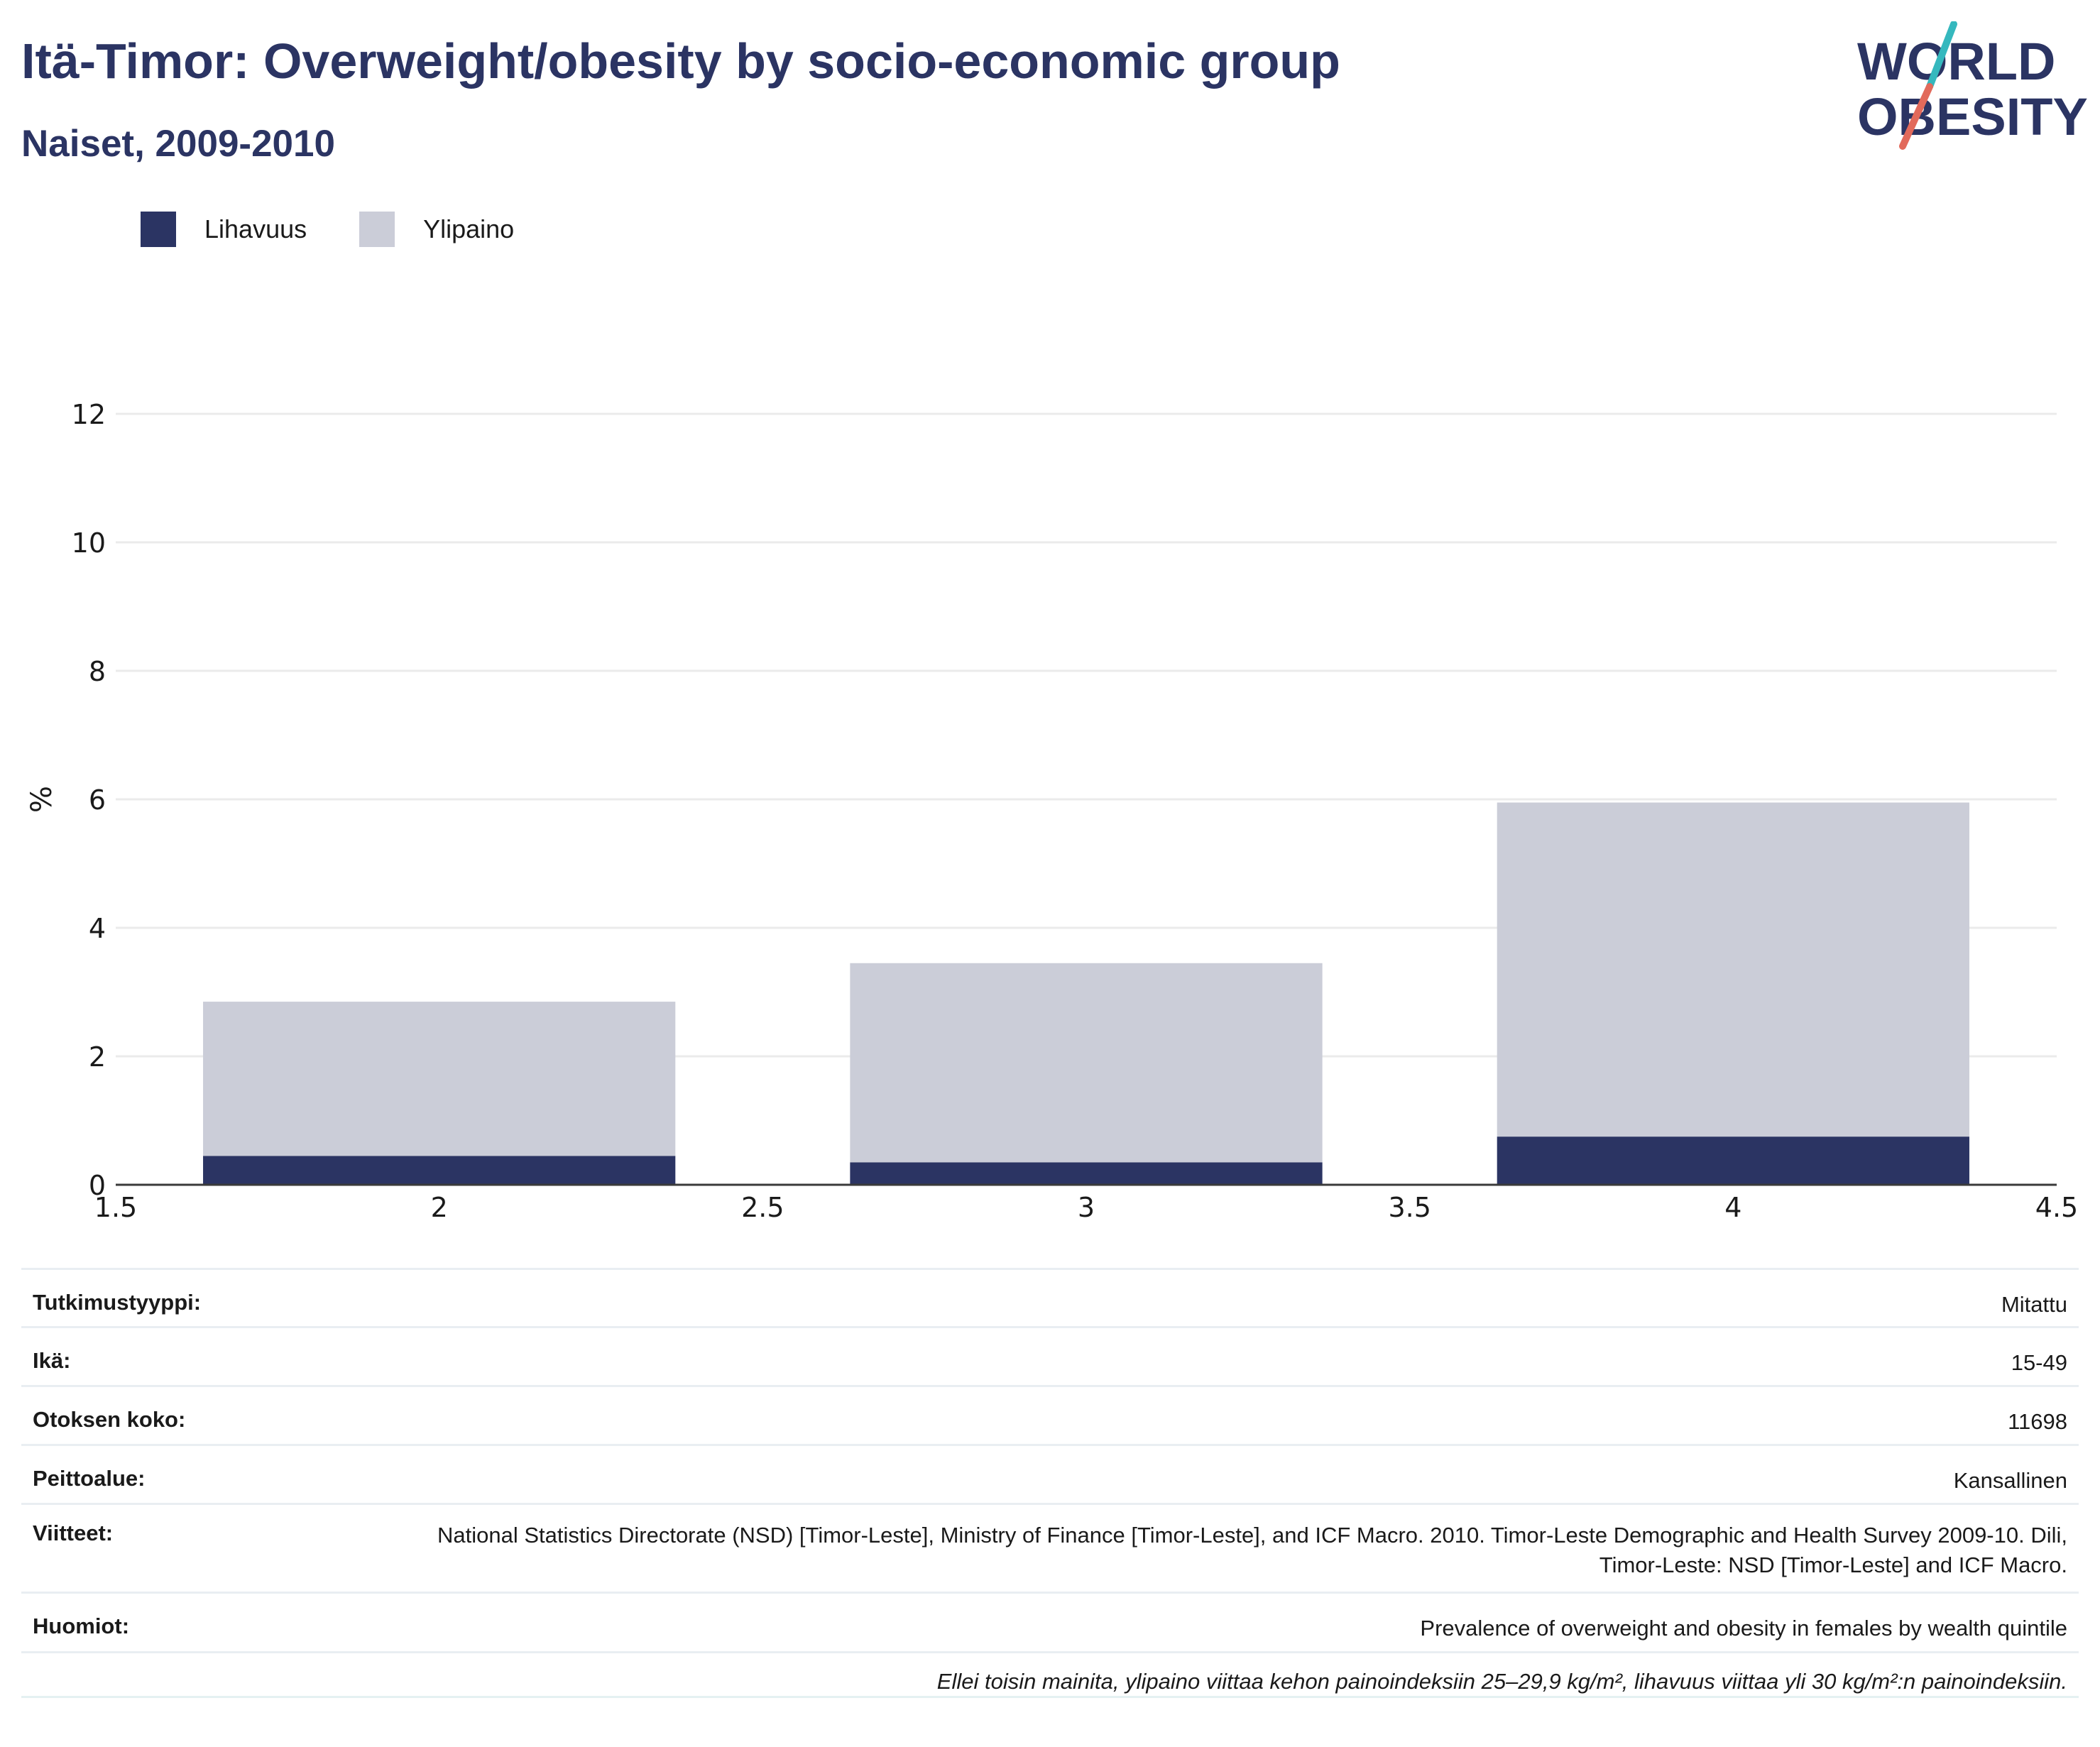 This screenshot has width=2100, height=1747. Describe the element at coordinates (42, 799) in the screenshot. I see `y-axis-title: %` at that location.